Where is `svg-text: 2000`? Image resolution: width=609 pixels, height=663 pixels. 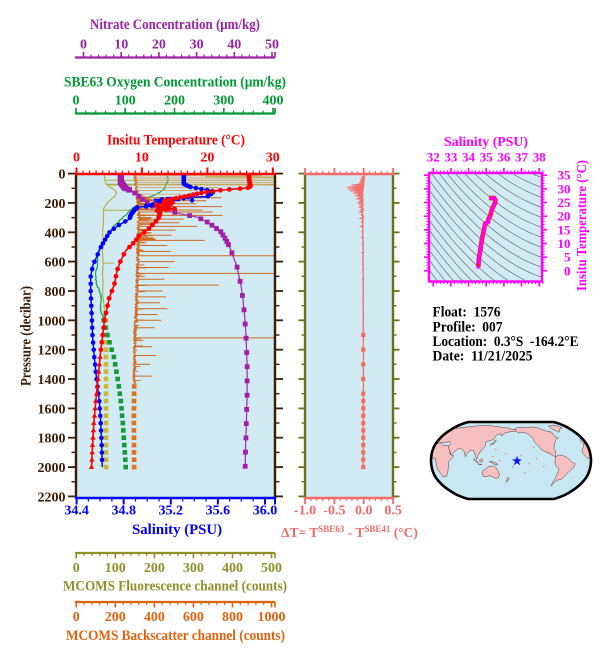
svg-text: 2000 is located at coordinates (52, 468).